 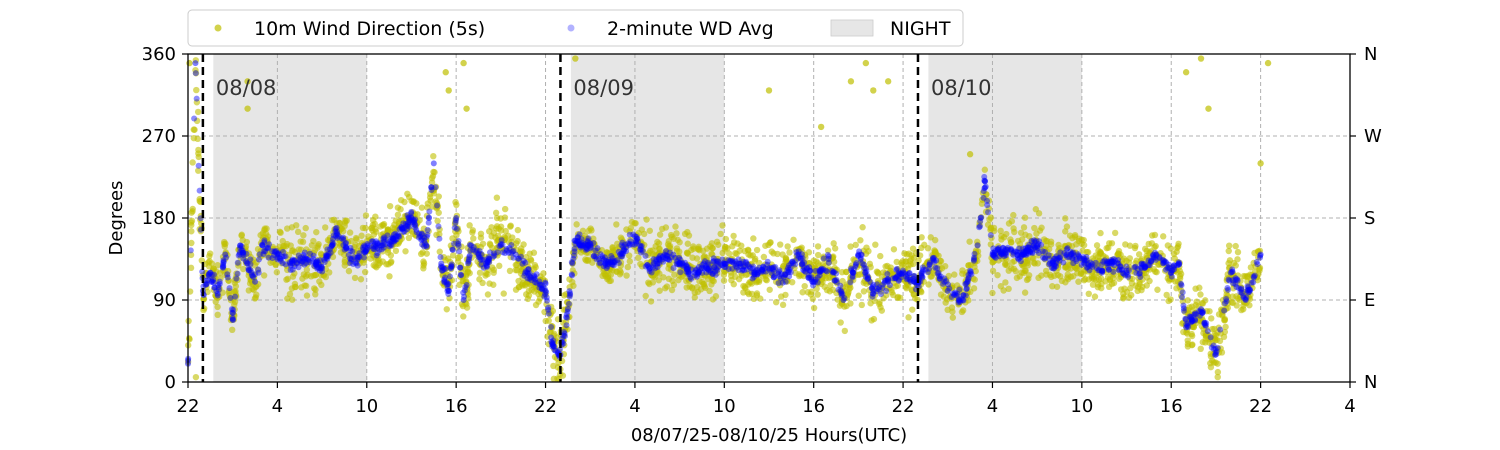 What do you see at coordinates (769, 435) in the screenshot?
I see `x-axis-title: 08/07/25-08/10/25 Hours(UTC)` at bounding box center [769, 435].